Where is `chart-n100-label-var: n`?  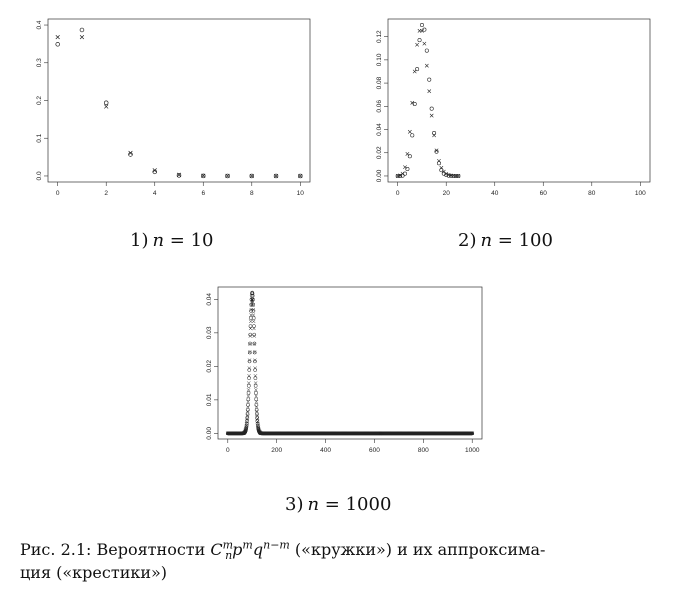 chart-n100-label-var: n is located at coordinates (486, 240).